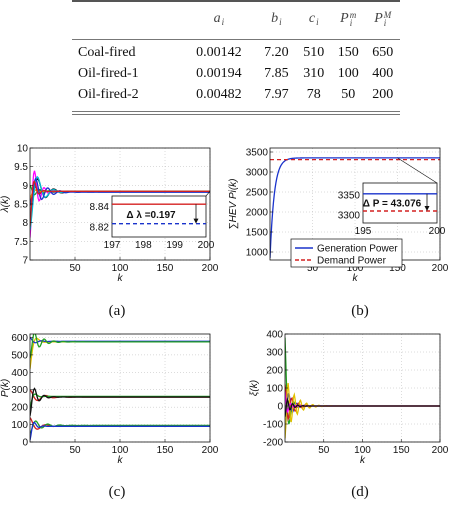 The height and width of the screenshot is (522, 474). Describe the element at coordinates (143, 245) in the screenshot. I see `inset-x-tick-label: 198` at that location.